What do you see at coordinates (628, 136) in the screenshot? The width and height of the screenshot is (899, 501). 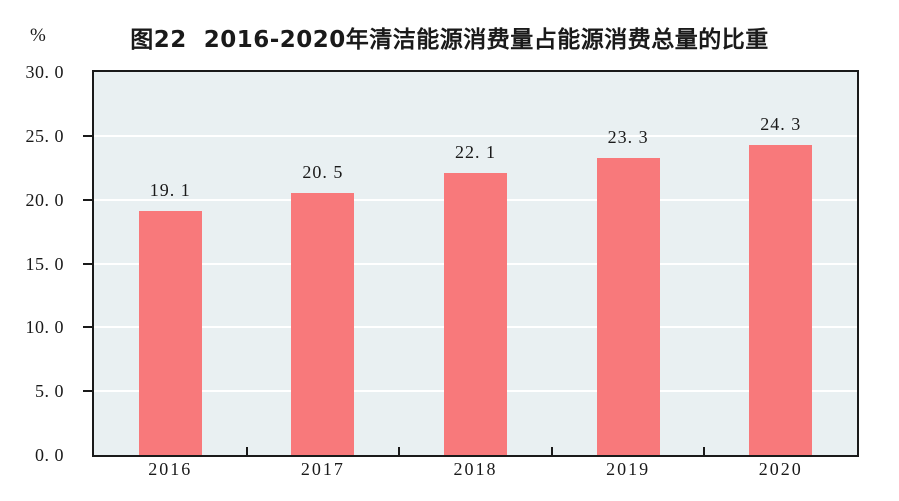 I see `bar-value-label: 23. 3` at bounding box center [628, 136].